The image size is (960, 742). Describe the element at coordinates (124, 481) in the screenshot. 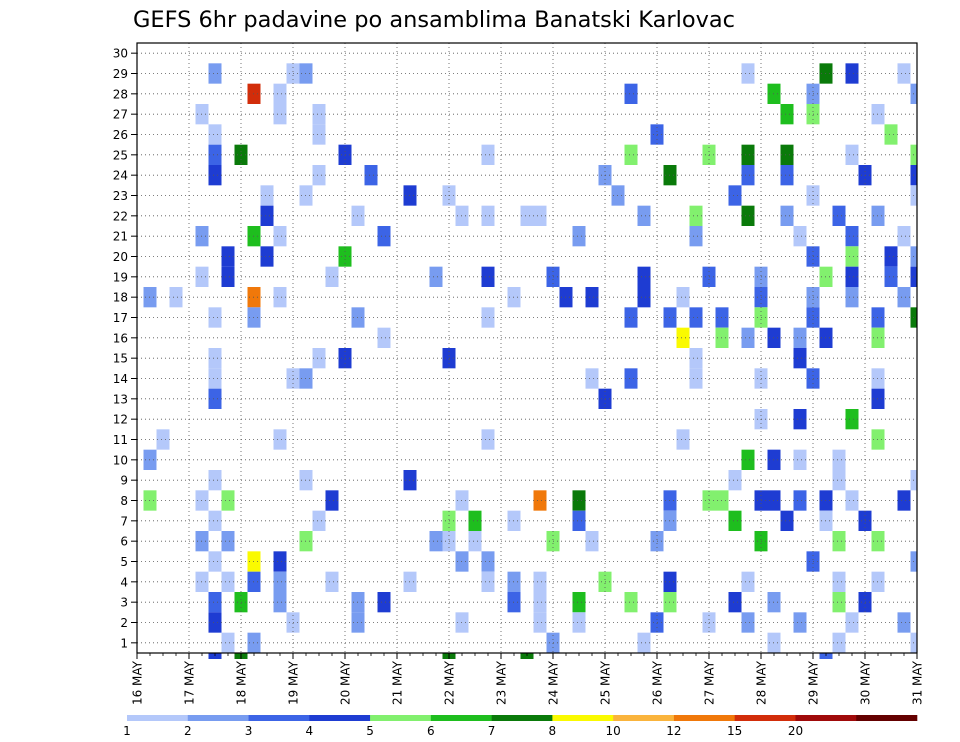

I see `y-tick-label: 9` at that location.